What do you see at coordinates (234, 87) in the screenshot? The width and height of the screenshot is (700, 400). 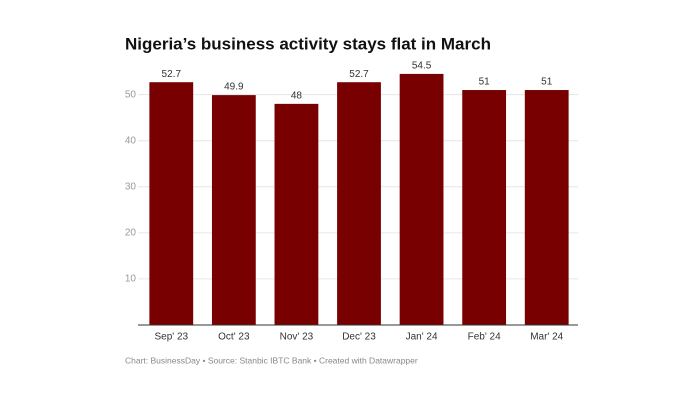 I see `value-label: 49.9` at bounding box center [234, 87].